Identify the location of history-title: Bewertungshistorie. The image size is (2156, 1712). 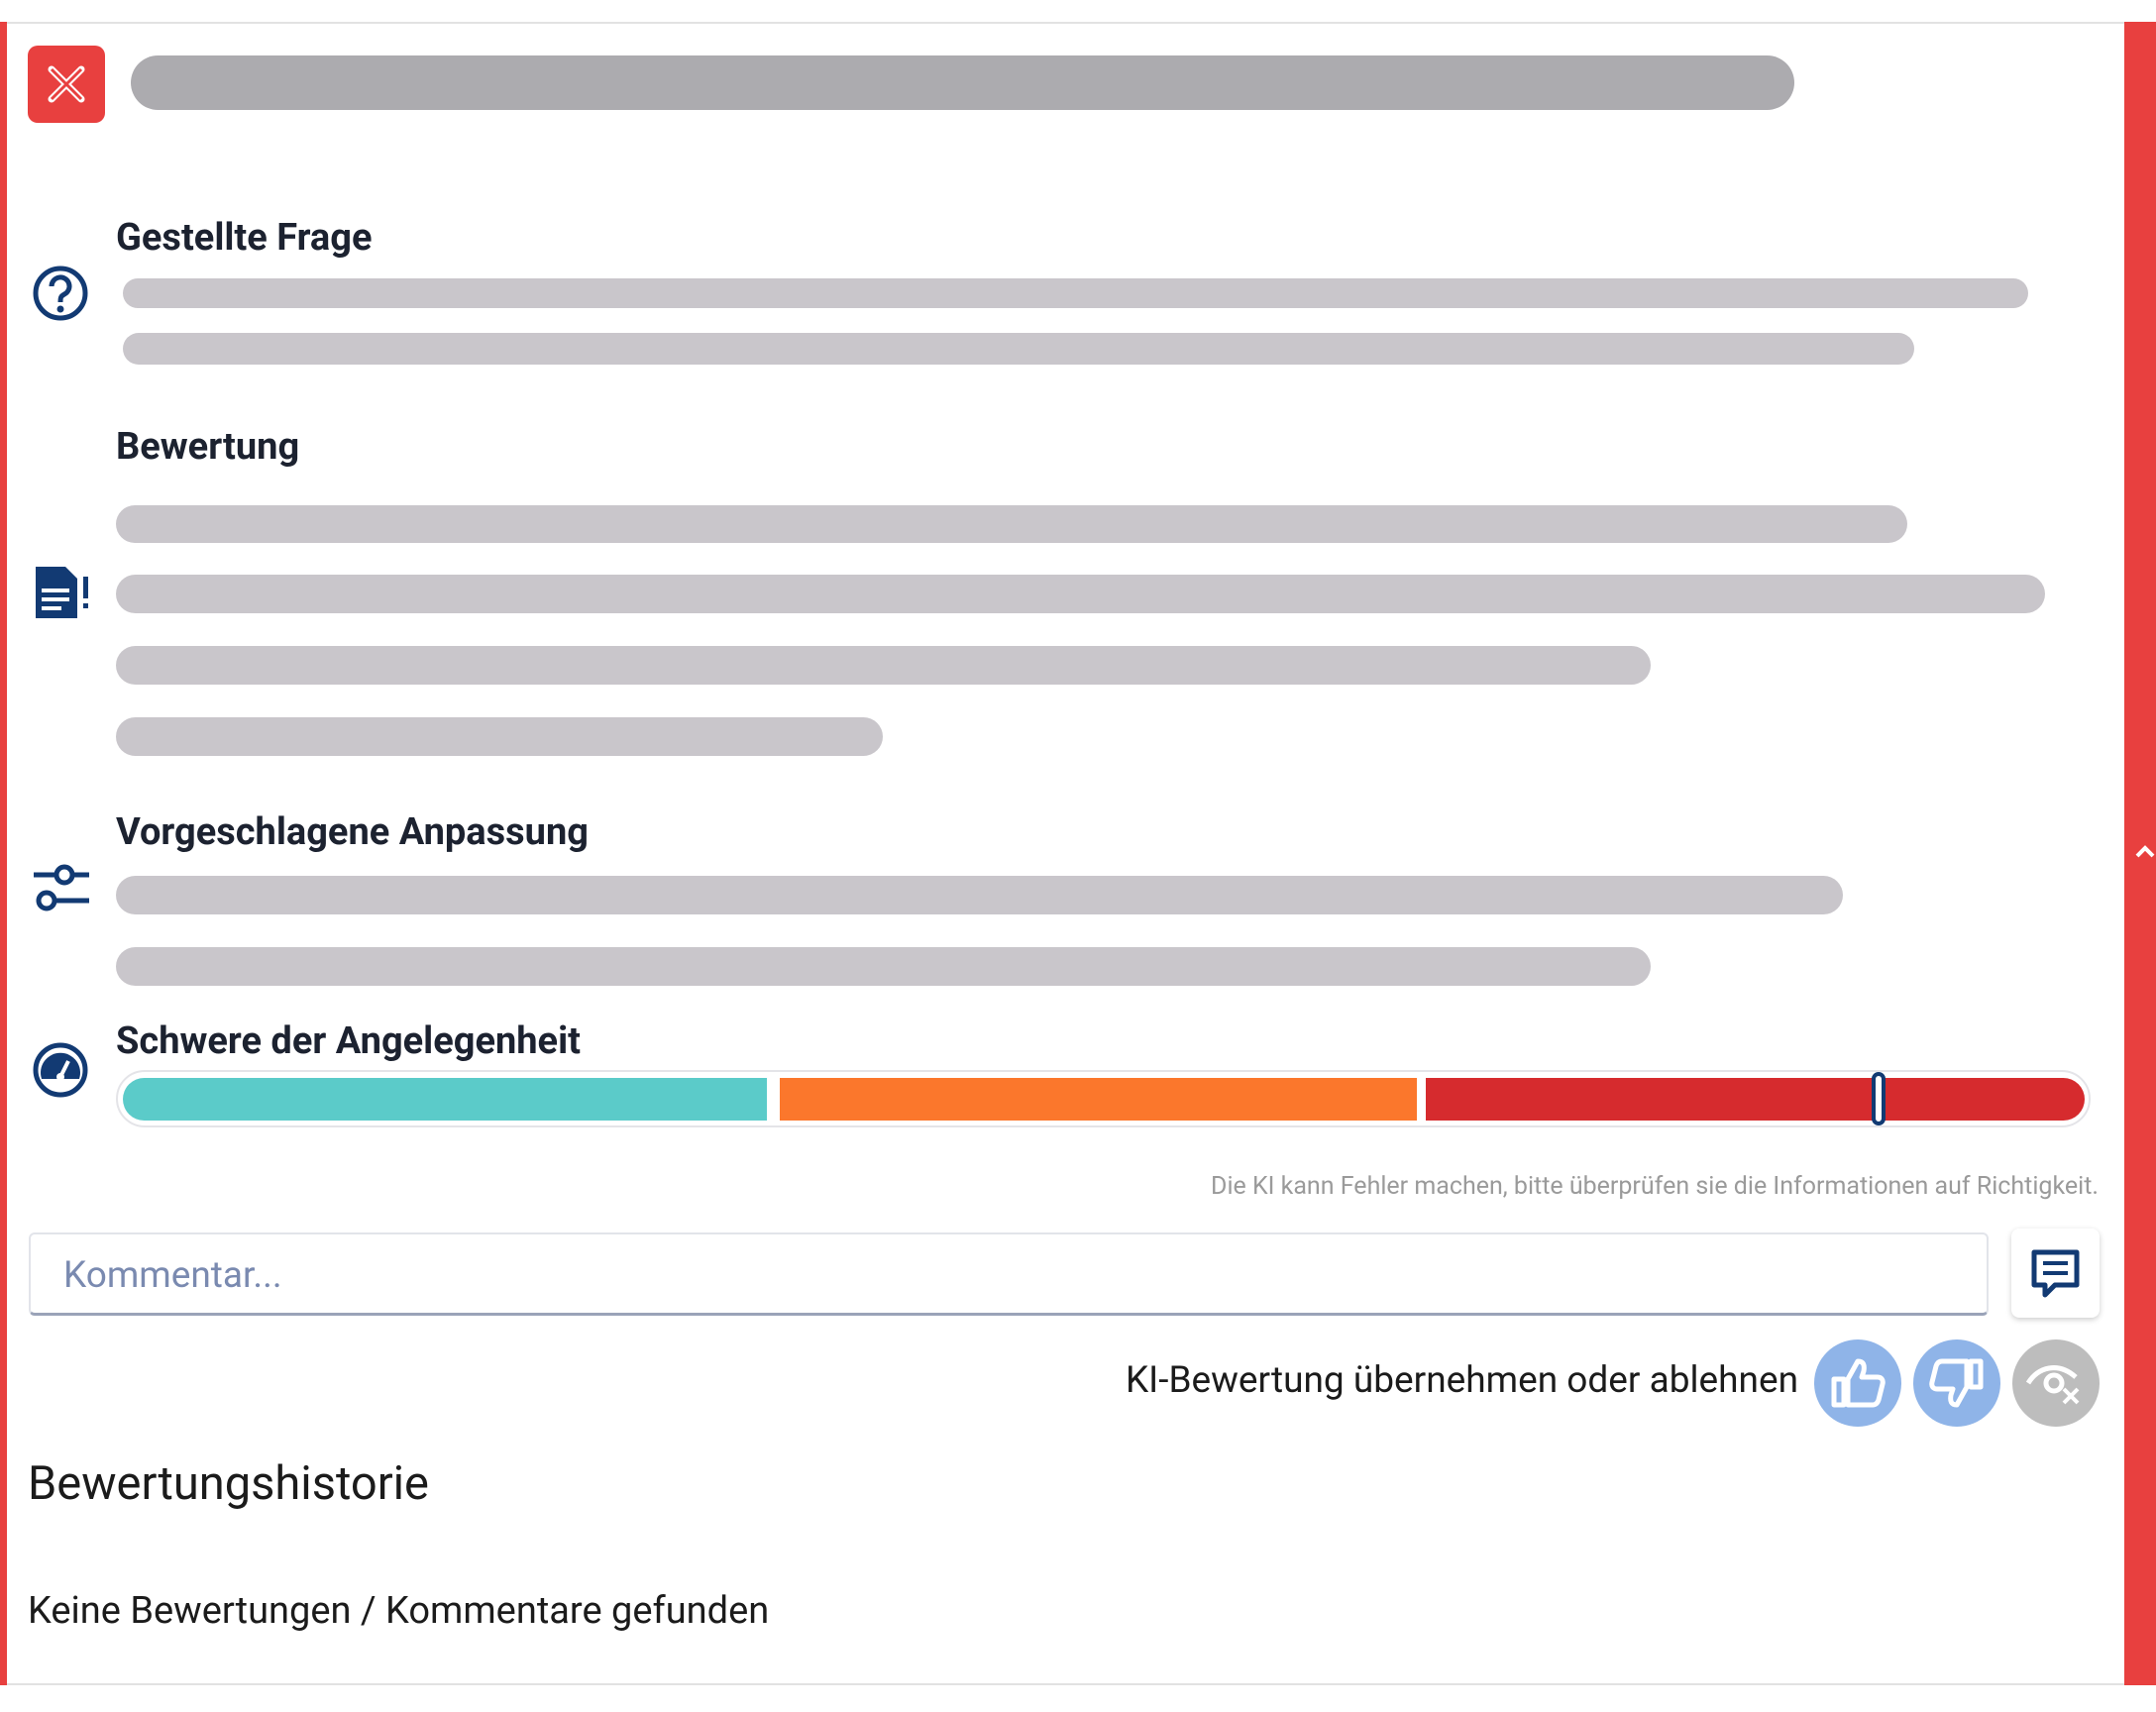
(229, 1483).